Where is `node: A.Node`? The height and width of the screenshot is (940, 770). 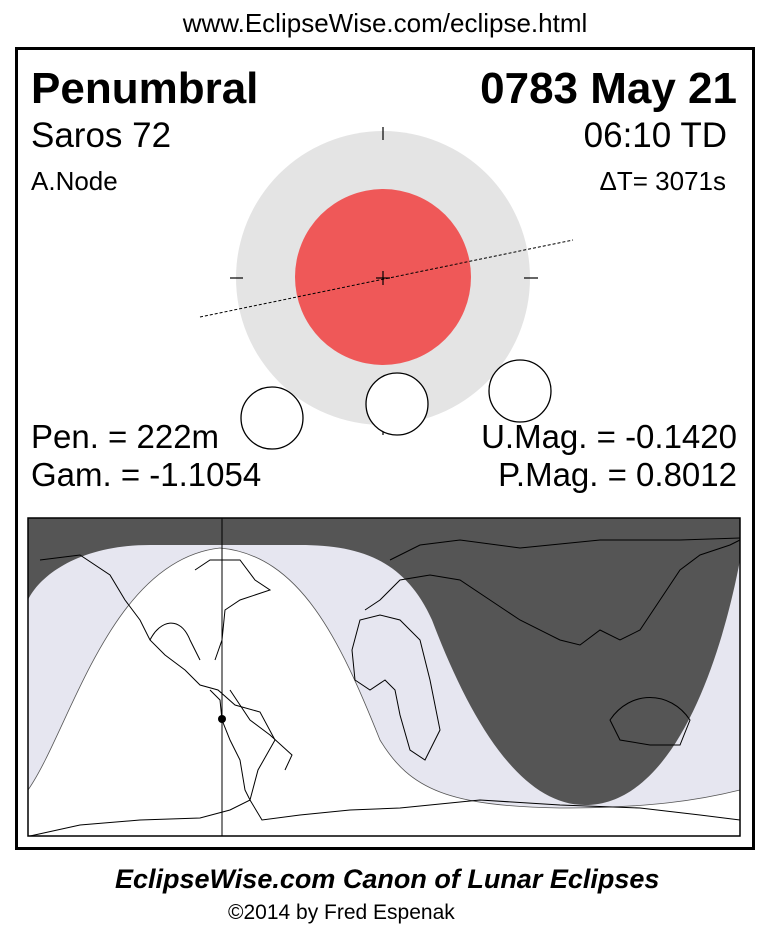 node: A.Node is located at coordinates (74, 181).